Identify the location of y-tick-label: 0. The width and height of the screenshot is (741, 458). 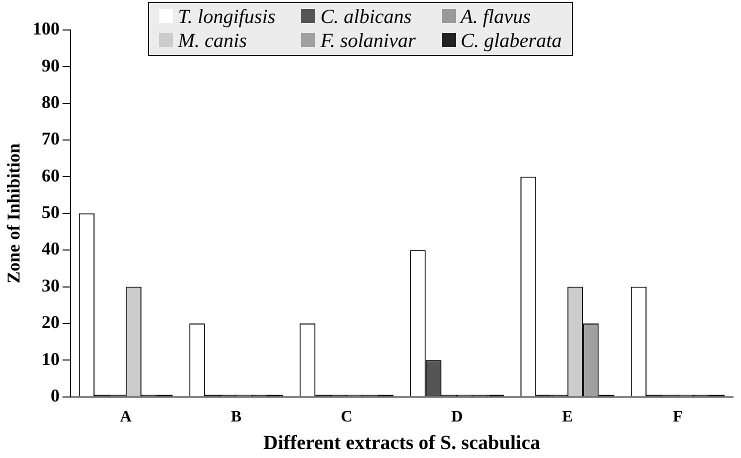
(55, 395).